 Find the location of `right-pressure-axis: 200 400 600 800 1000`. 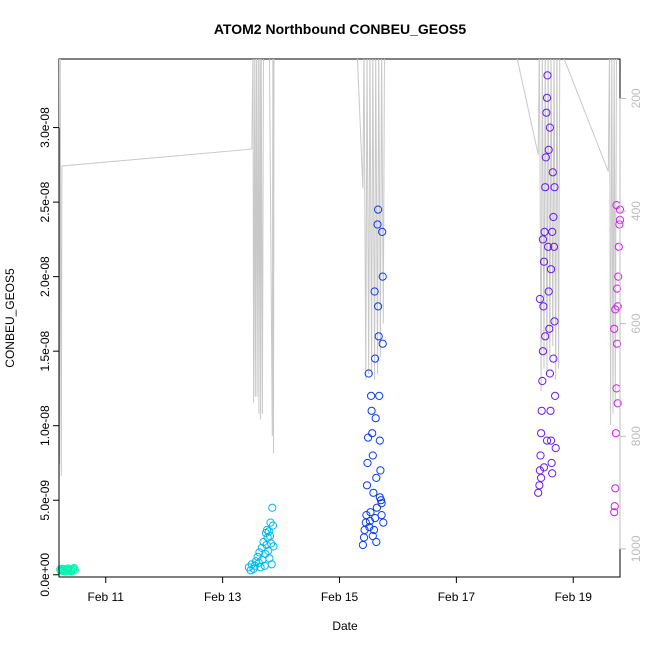

right-pressure-axis: 200 400 600 800 1000 is located at coordinates (631, 325).